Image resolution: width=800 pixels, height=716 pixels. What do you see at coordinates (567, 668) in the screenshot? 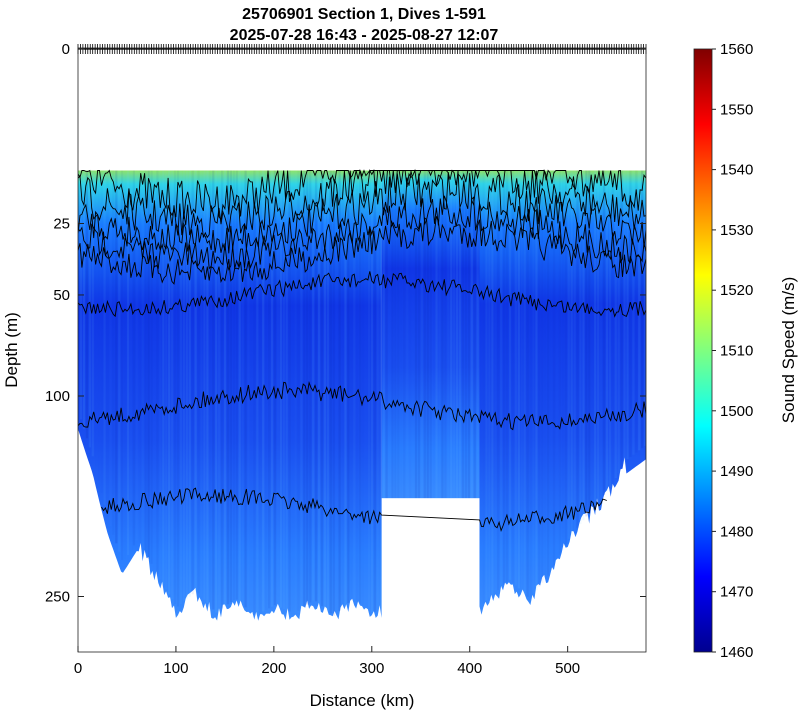
I see `x-tick-label: 500` at bounding box center [567, 668].